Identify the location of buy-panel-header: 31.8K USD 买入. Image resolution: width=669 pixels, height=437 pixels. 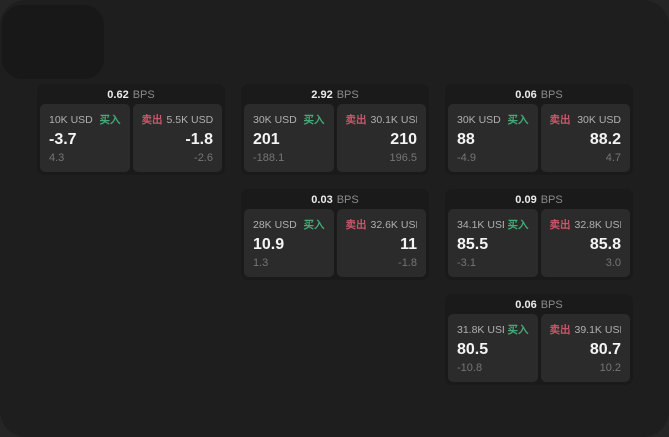
(493, 329).